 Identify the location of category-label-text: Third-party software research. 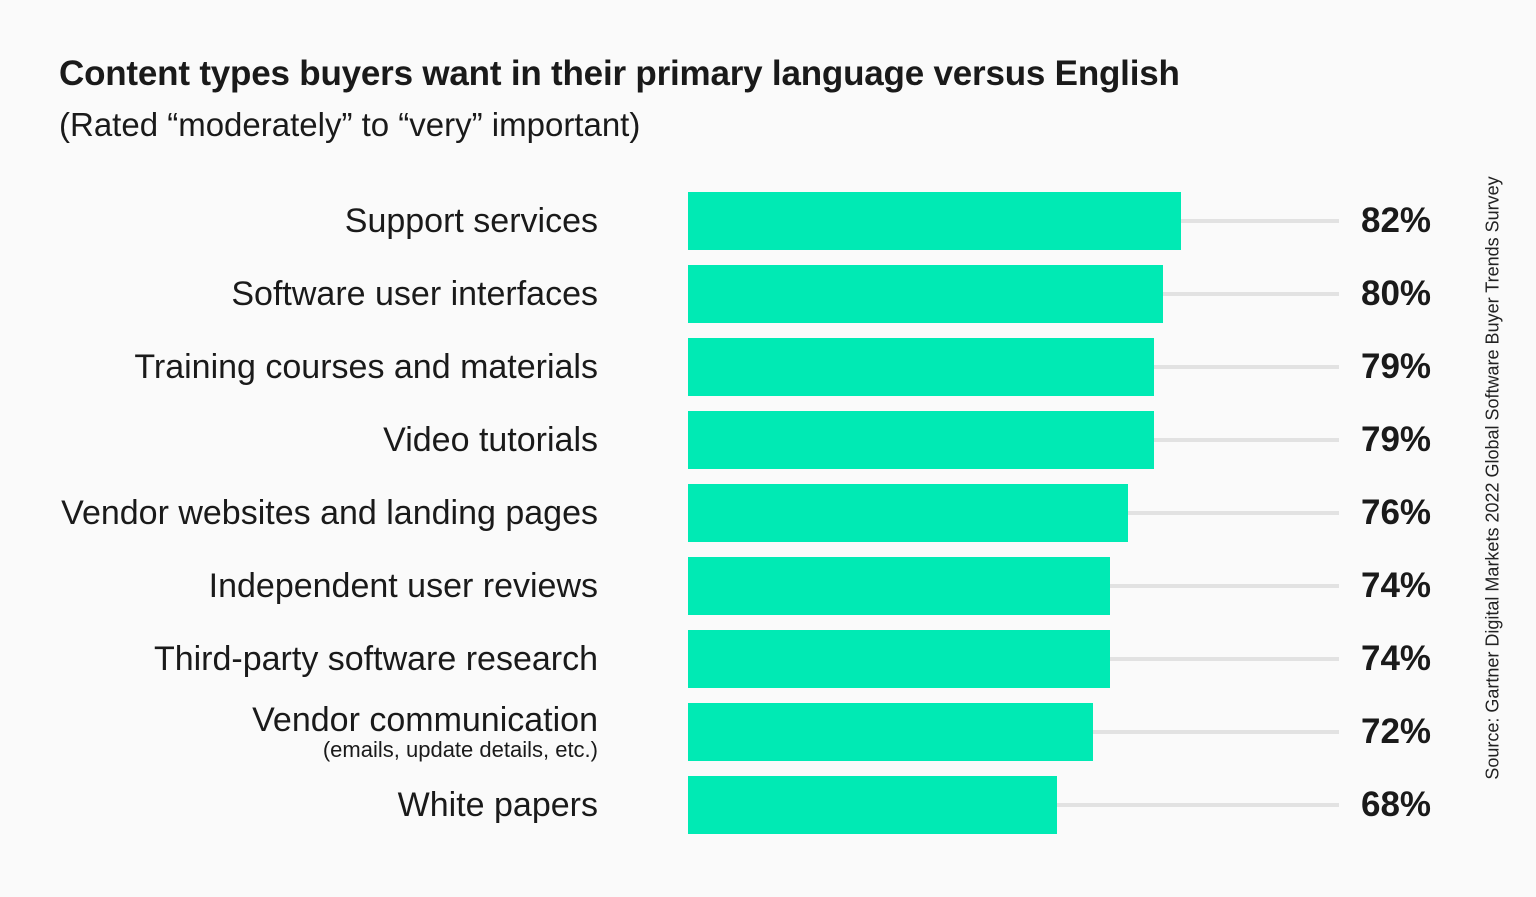
(375, 659).